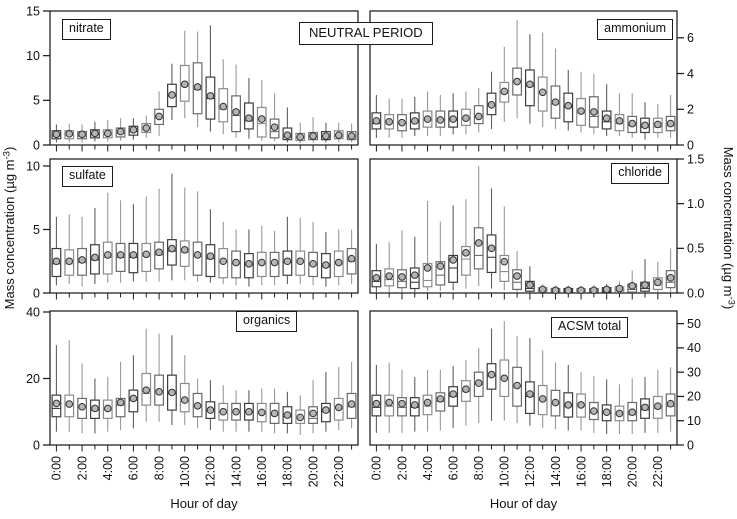  What do you see at coordinates (33, 11) in the screenshot?
I see `svg-text: 15` at bounding box center [33, 11].